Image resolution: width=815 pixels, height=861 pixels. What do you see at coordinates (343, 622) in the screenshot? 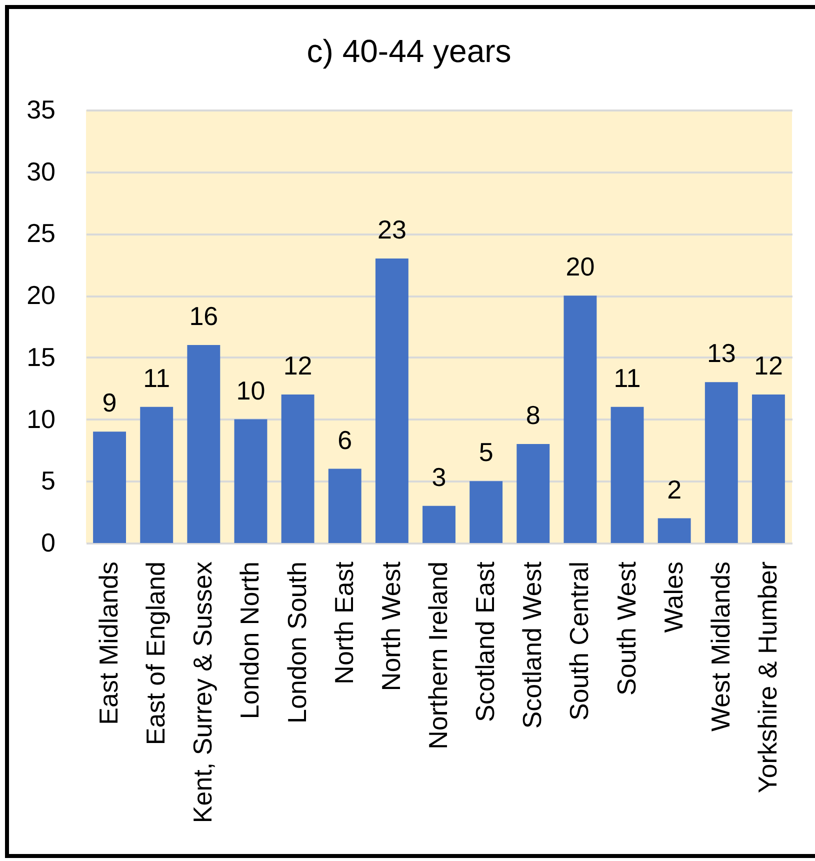
I see `x-tick-label: North East` at bounding box center [343, 622].